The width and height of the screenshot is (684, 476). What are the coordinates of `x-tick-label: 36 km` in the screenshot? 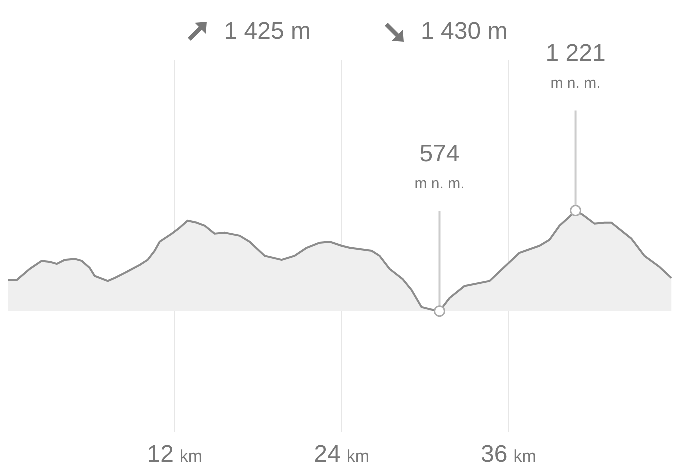 It's located at (508, 454).